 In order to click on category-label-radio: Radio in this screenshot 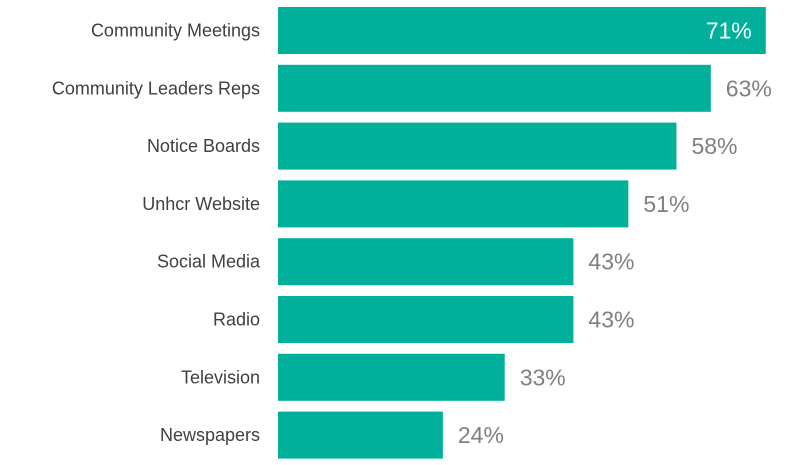, I will do `click(236, 320)`.